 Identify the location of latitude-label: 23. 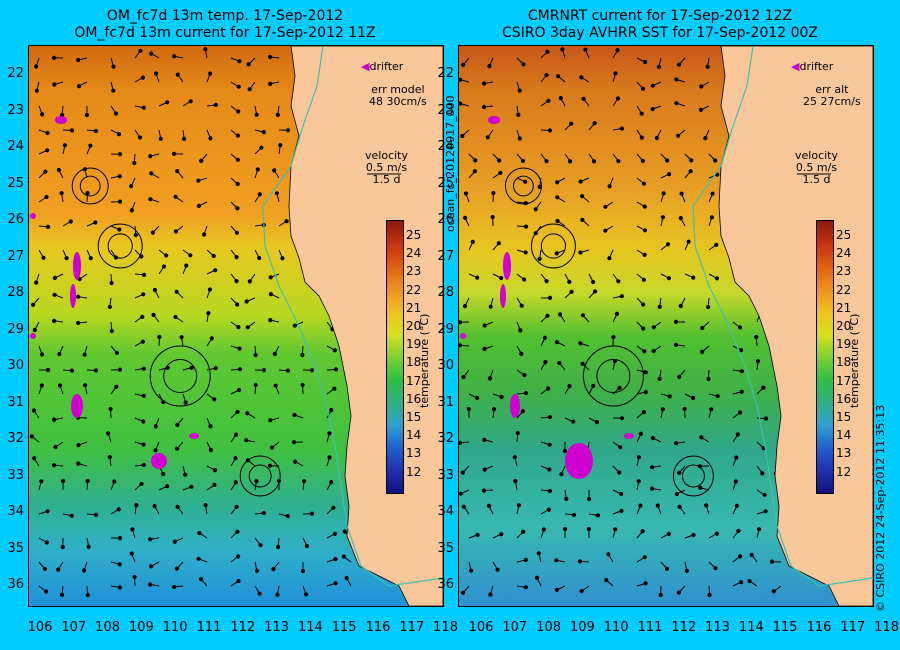
(445, 110).